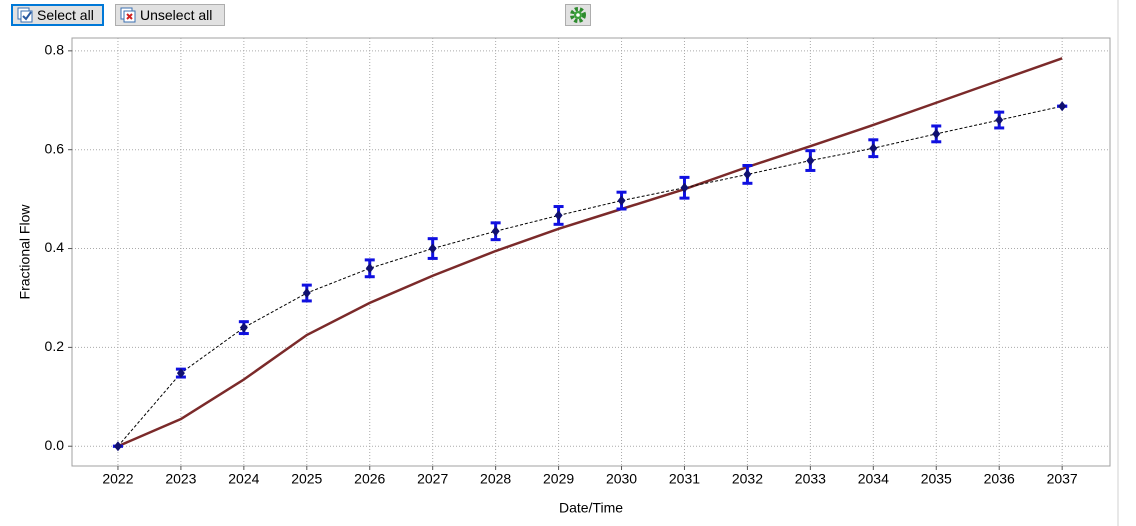  Describe the element at coordinates (999, 479) in the screenshot. I see `x-tick-label: 2036` at that location.